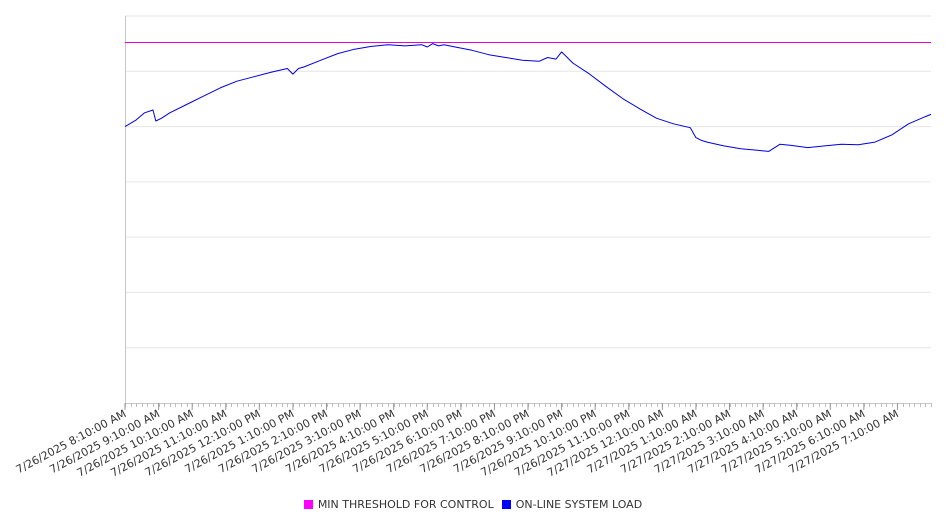  I want to click on legend-label-min-threshold: MIN THRESHOLD FOR CONTROL, so click(405, 504).